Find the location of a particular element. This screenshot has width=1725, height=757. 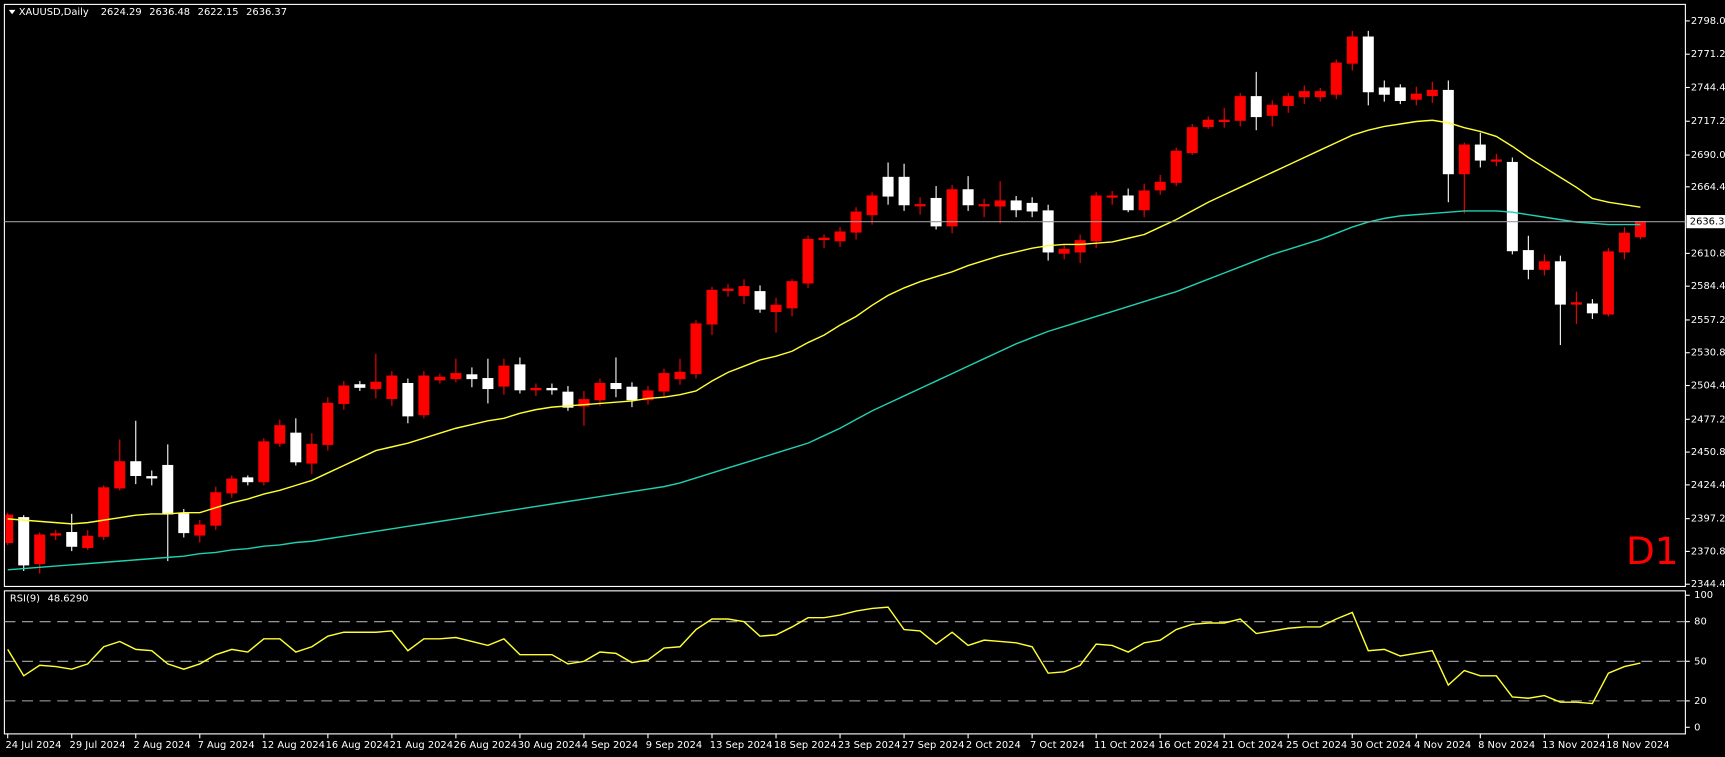

x-tick-label: 27 Sep 2024 is located at coordinates (933, 745).